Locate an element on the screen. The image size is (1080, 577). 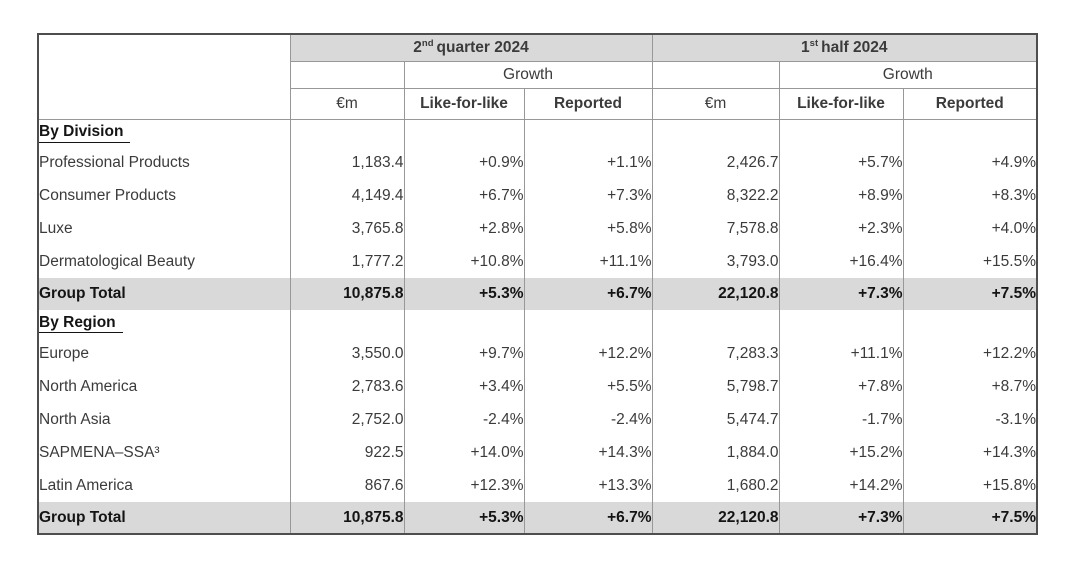
value-cell: +5.7% is located at coordinates (841, 162).